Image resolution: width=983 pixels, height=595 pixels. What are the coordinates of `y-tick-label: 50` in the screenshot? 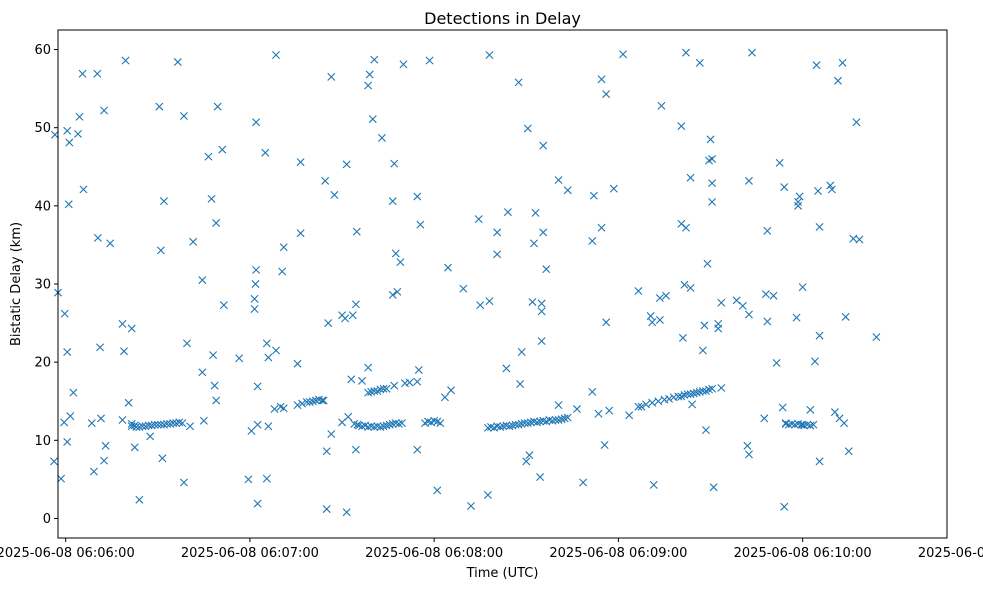 It's located at (42, 128).